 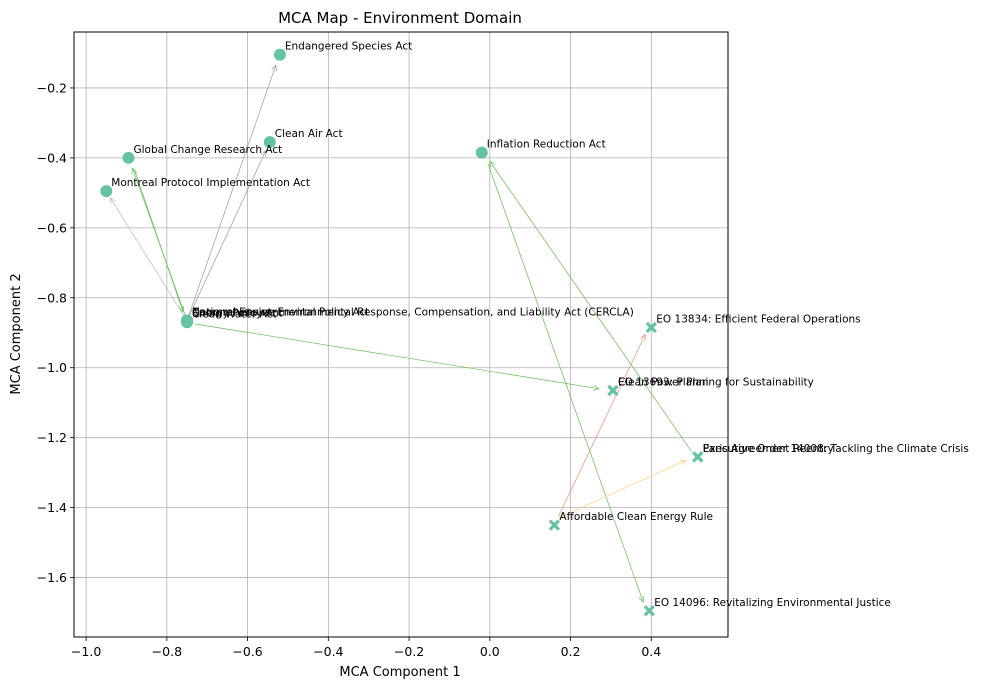 I want to click on x-tick-label: 0.0, so click(x=490, y=651).